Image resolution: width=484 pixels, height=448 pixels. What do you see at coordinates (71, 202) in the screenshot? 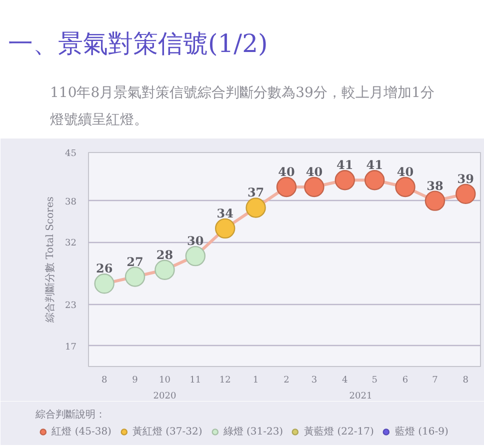
I see `y-tick-label: 38` at bounding box center [71, 202].